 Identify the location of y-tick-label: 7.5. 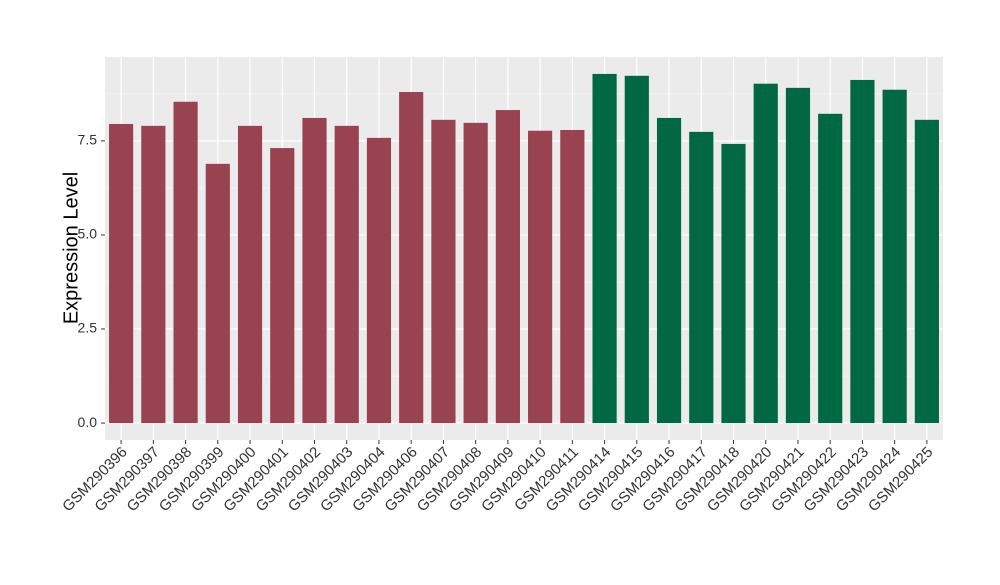
(88, 140).